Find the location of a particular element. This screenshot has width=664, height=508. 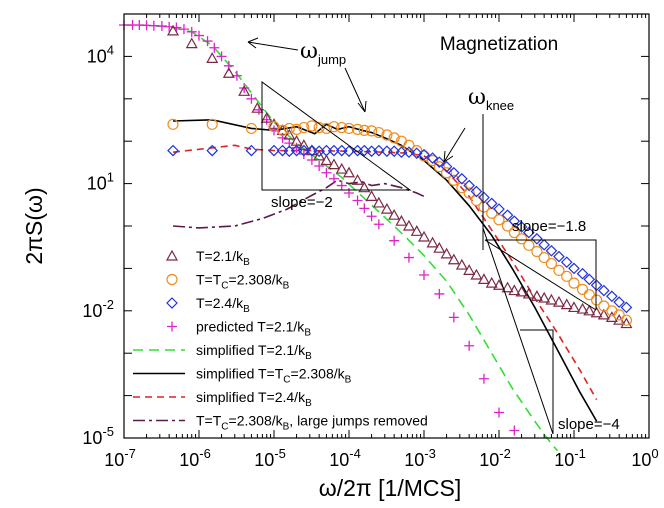

slope-minus-2-label: slope=−2 is located at coordinates (302, 202).